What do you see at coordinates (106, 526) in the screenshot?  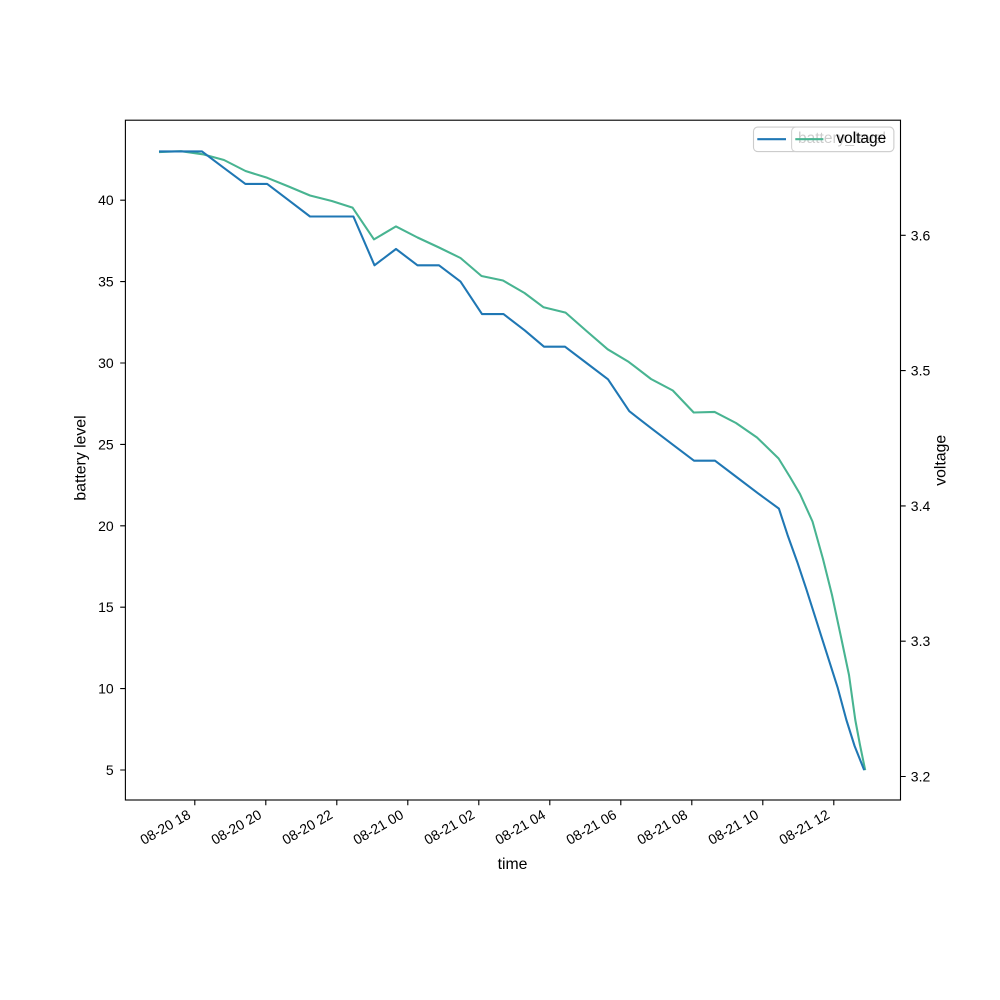 I see `svg-text: 20` at bounding box center [106, 526].